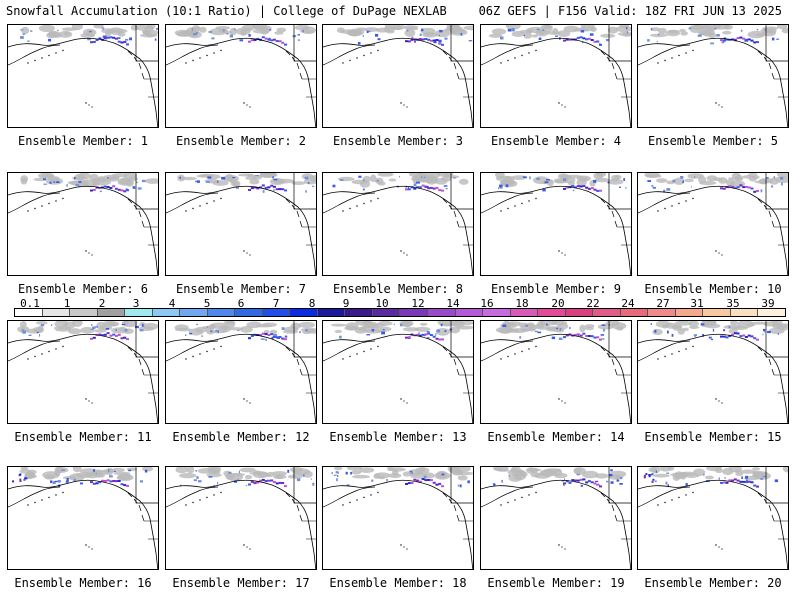  I want to click on ensemble-label-12: Ensemble Member: 12, so click(241, 437).